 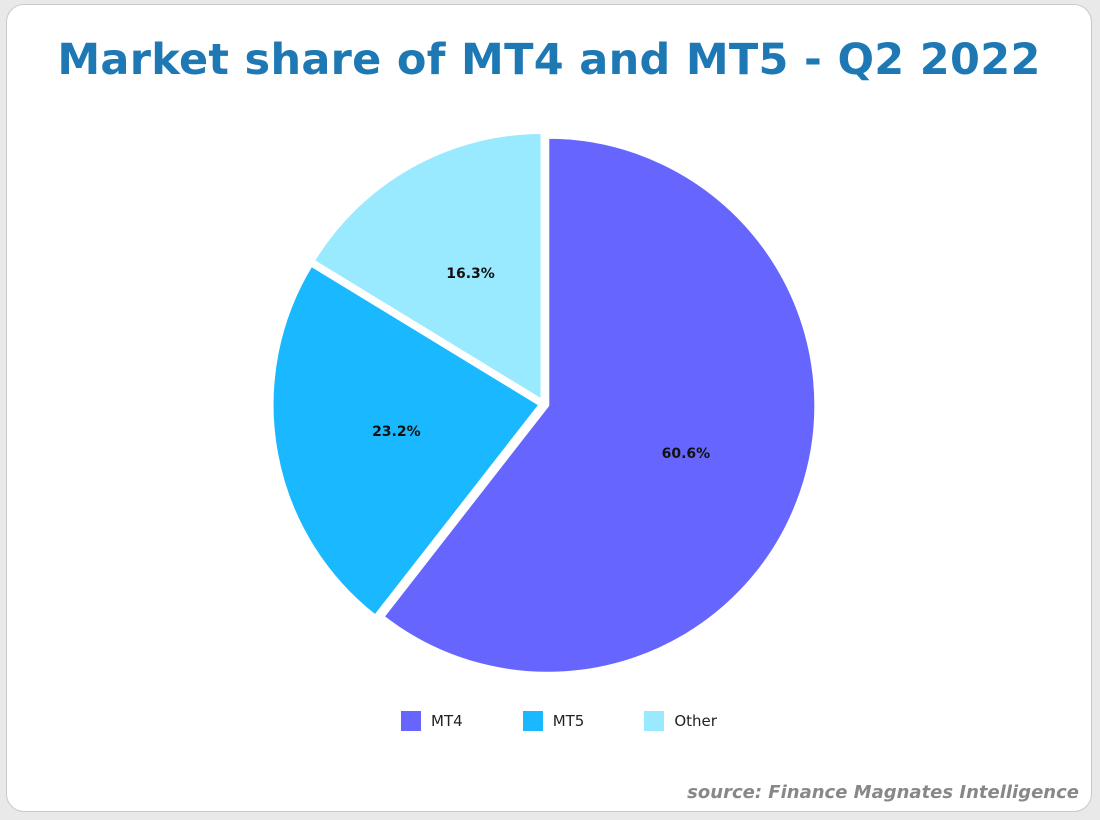 I want to click on data-label-mt5: 23.2%, so click(x=396, y=432).